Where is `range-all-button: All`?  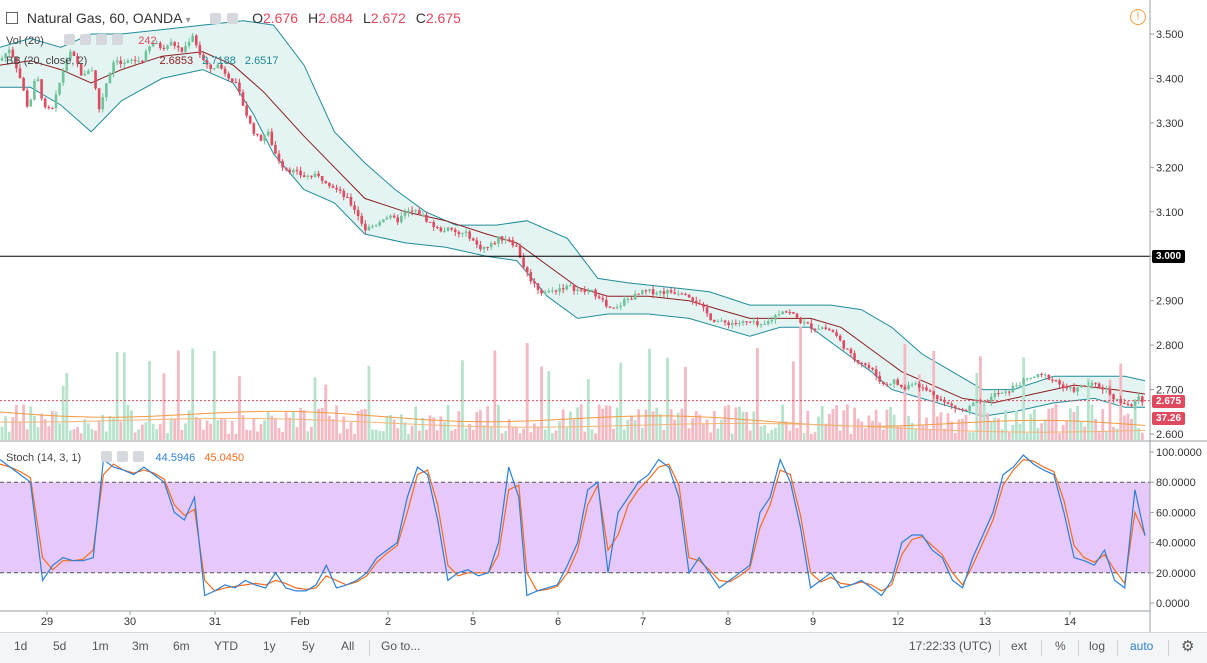
range-all-button: All is located at coordinates (348, 646).